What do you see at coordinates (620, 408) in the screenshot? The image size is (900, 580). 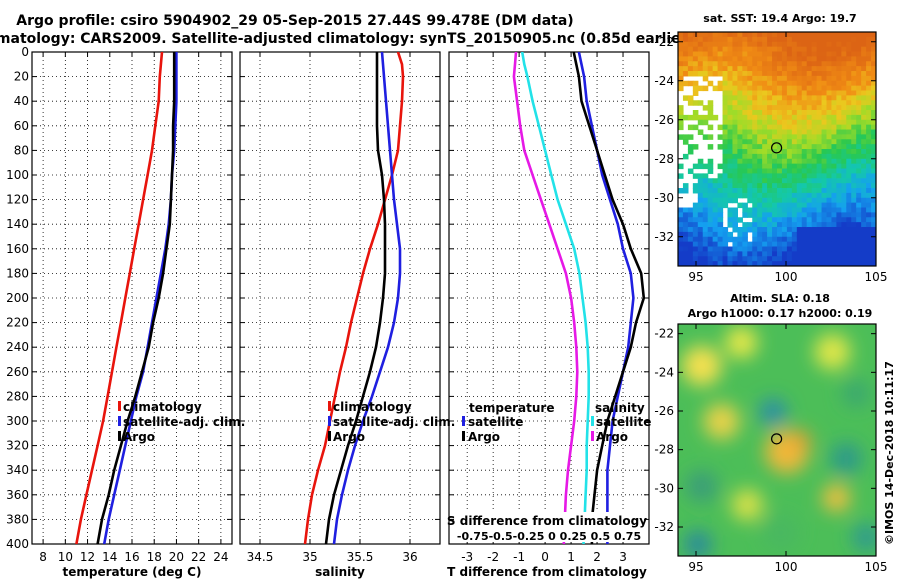 I see `legend-title-salinity: salinity` at bounding box center [620, 408].